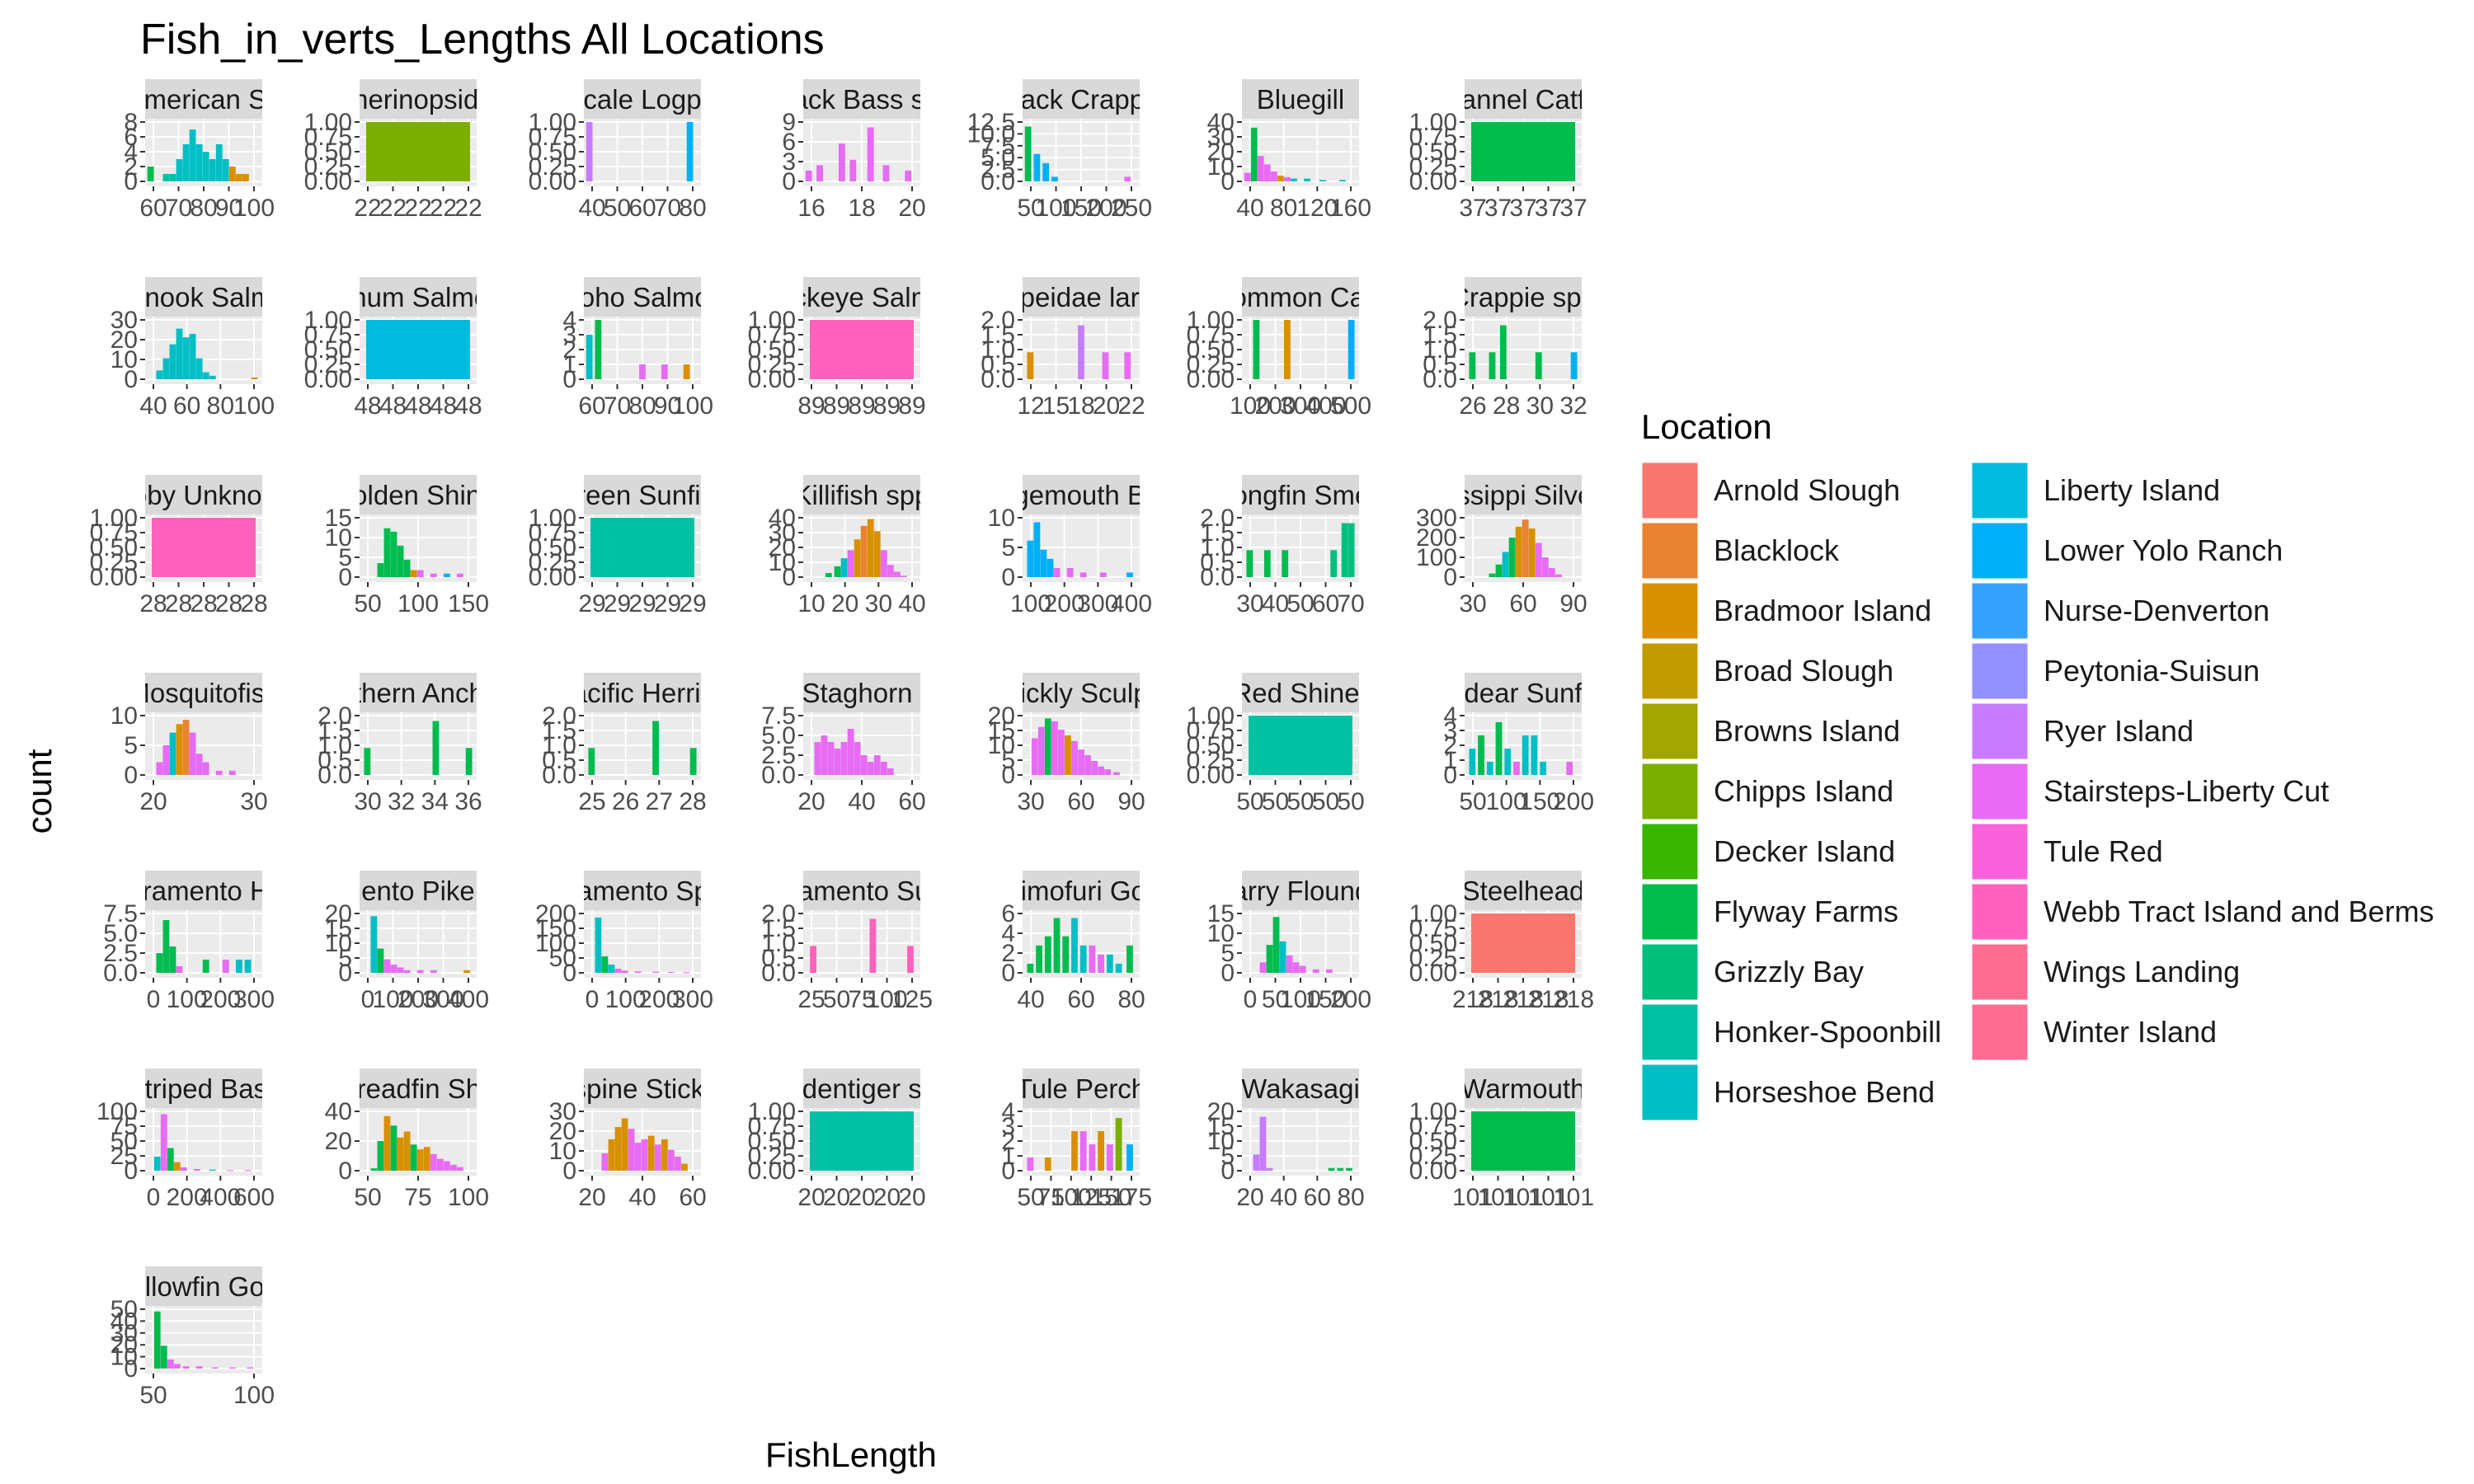  I want to click on x-tick-label: 120, so click(1317, 208).